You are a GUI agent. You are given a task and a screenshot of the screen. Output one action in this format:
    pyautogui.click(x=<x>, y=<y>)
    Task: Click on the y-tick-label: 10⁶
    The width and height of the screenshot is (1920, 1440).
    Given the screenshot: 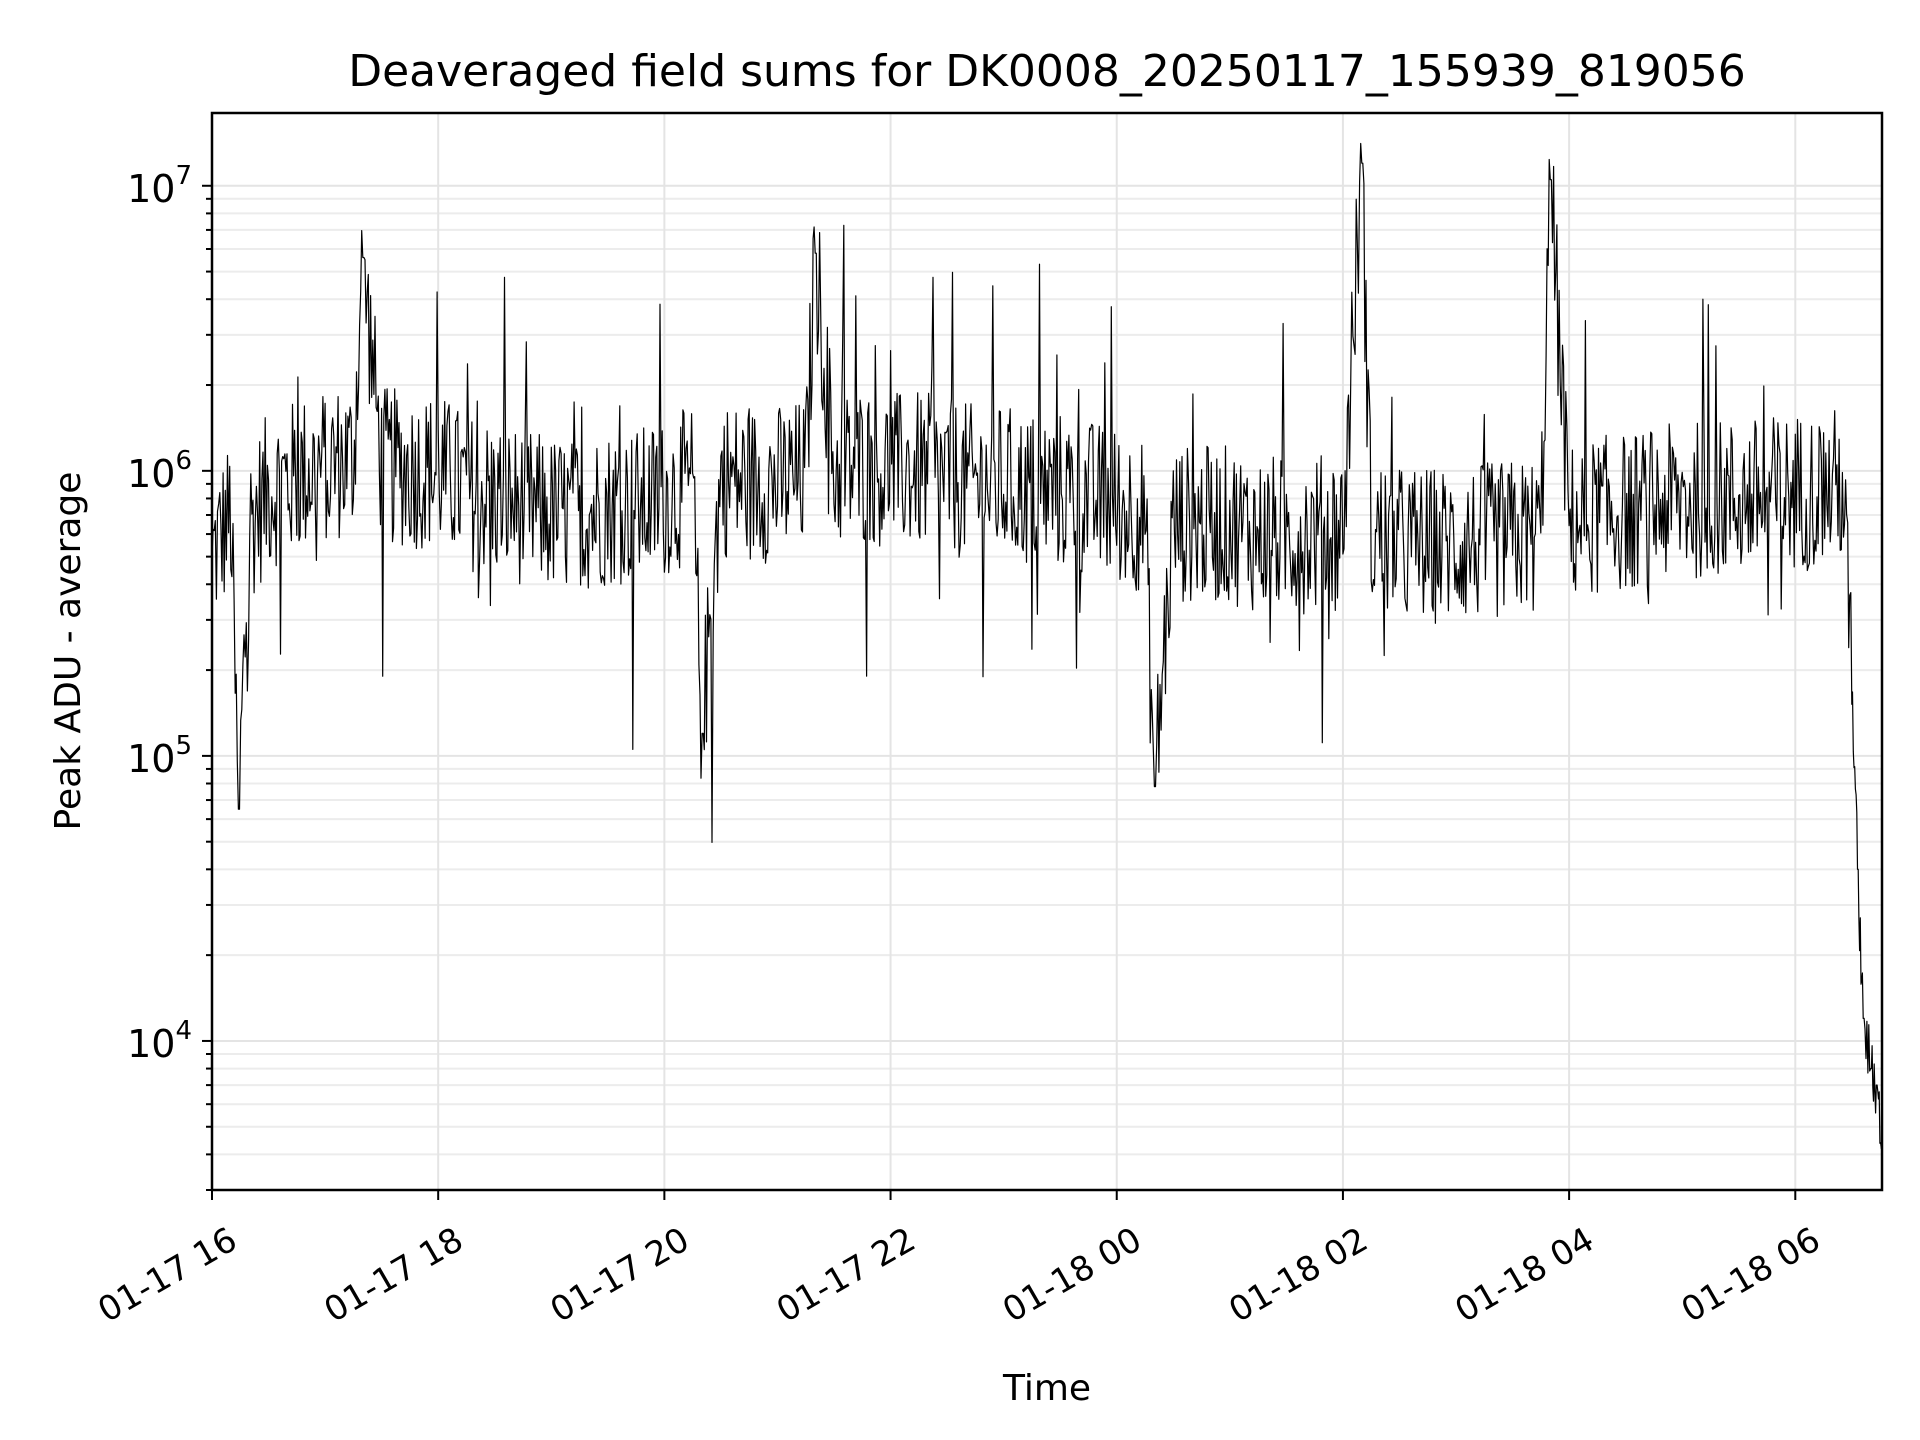 What is the action you would take?
    pyautogui.click(x=159, y=471)
    